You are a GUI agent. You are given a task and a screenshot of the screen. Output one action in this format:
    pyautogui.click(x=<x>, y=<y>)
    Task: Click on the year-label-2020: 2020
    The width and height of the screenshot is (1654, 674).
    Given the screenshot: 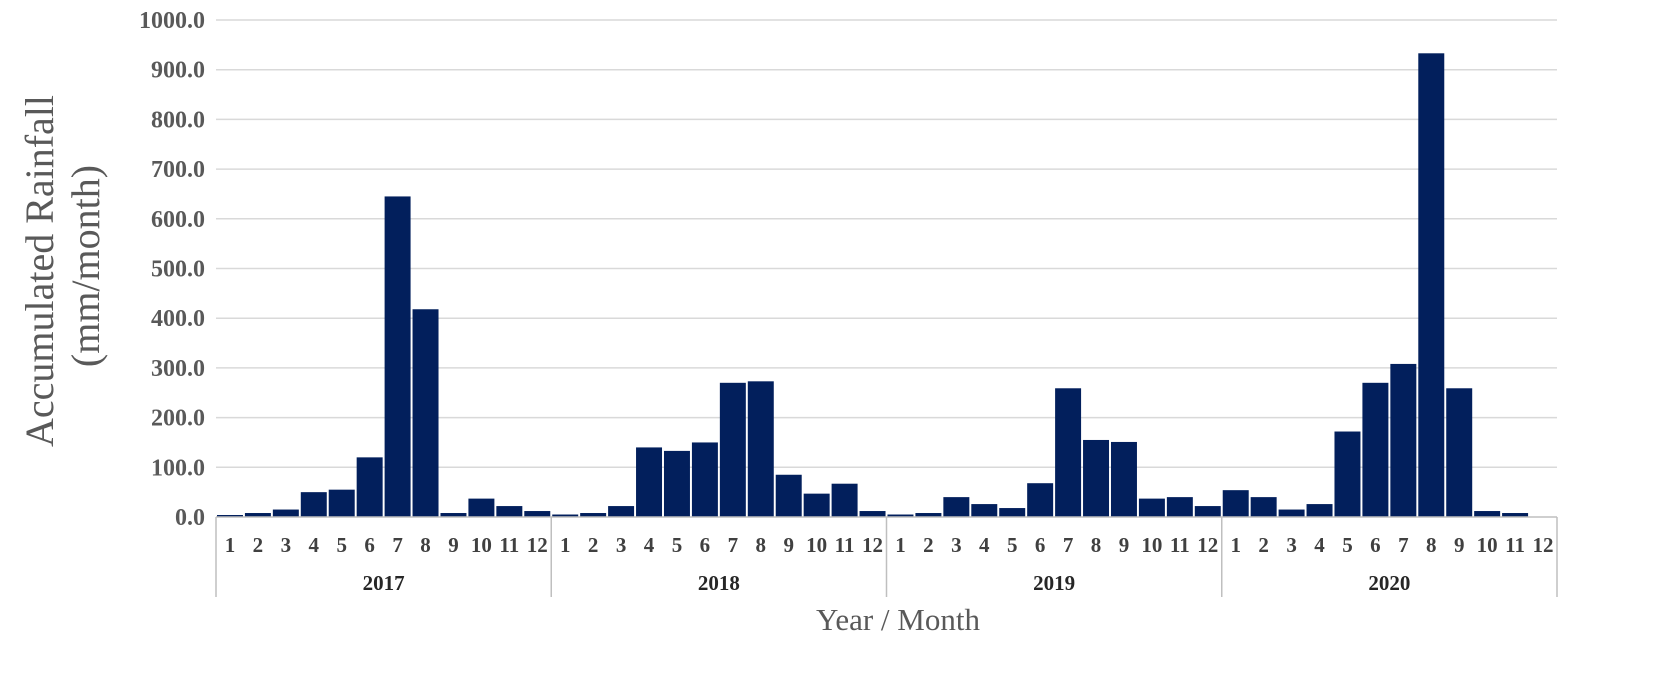 What is the action you would take?
    pyautogui.click(x=1389, y=583)
    